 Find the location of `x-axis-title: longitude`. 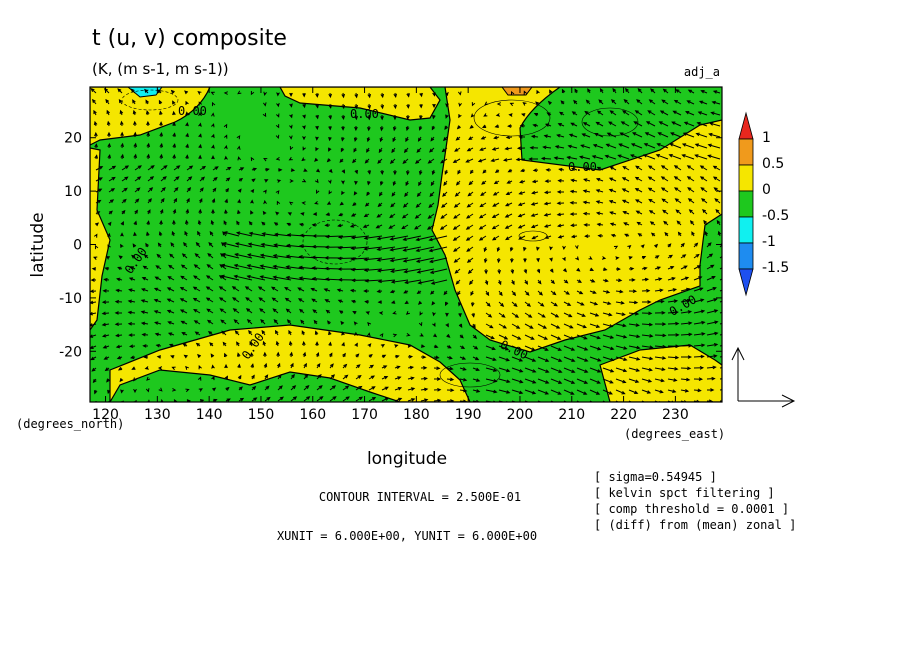

x-axis-title: longitude is located at coordinates (407, 459).